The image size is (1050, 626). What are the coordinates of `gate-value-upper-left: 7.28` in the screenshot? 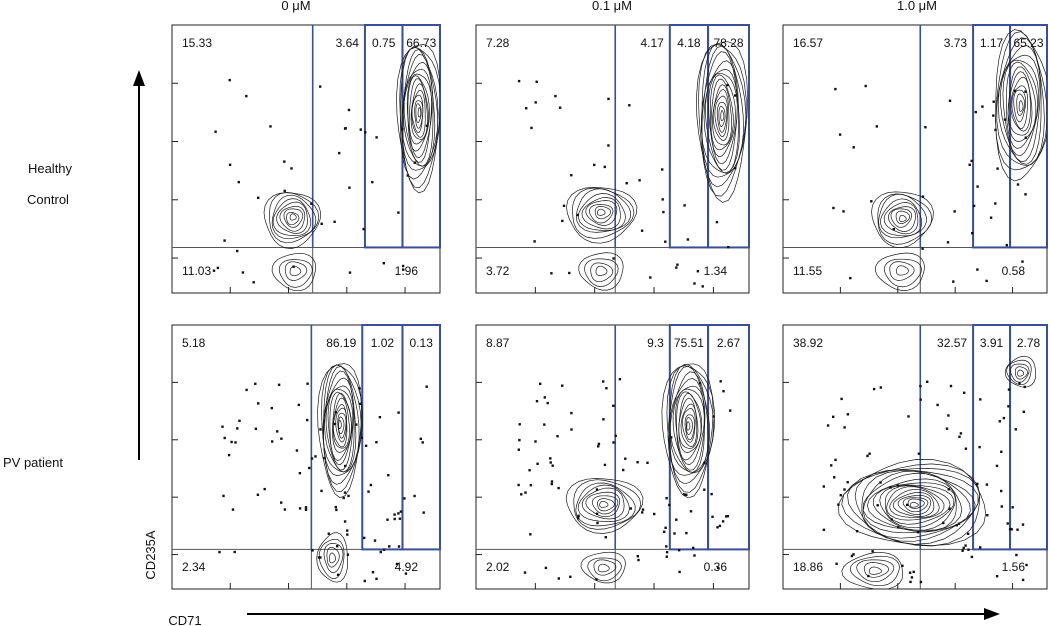 It's located at (498, 43).